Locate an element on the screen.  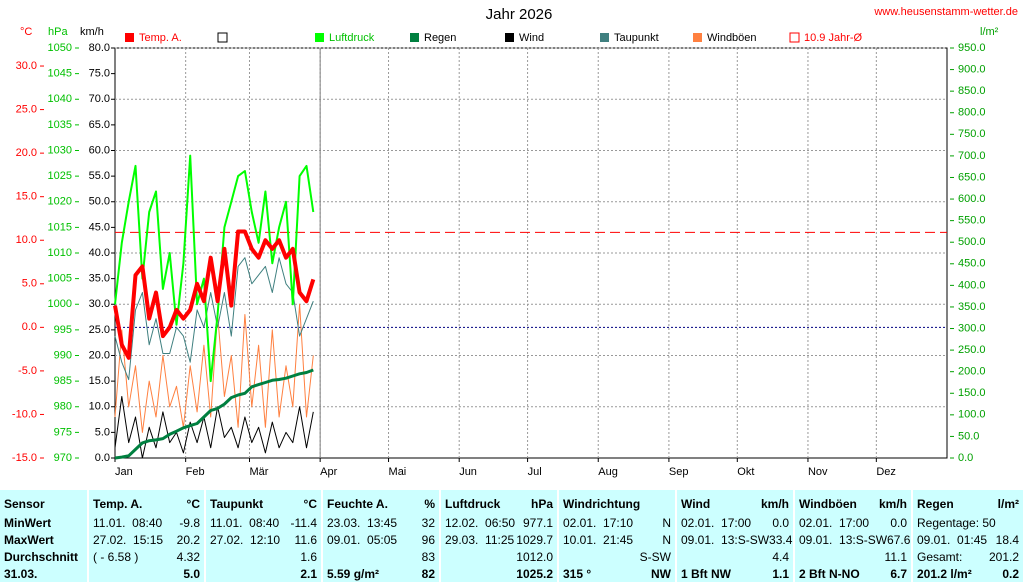
cell-text: 02.01. 17:00 is located at coordinates (834, 522).